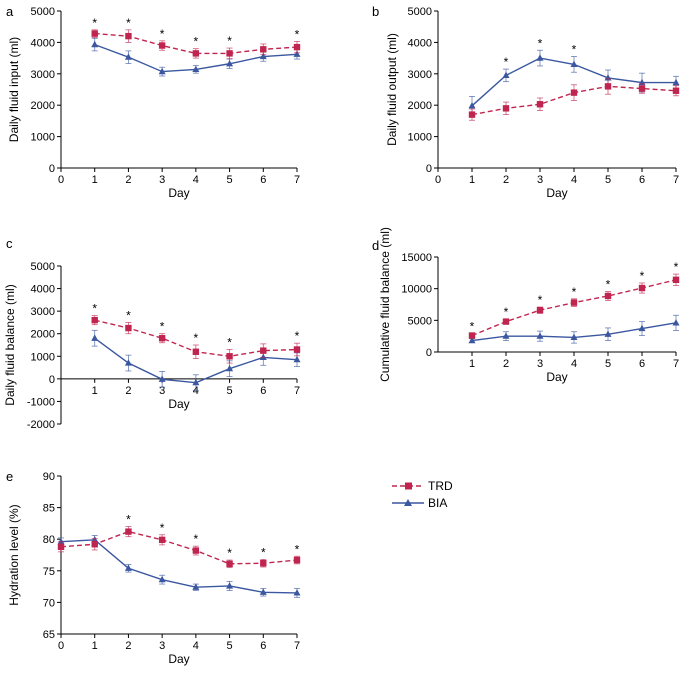 This screenshot has width=685, height=675. What do you see at coordinates (438, 180) in the screenshot?
I see `x-tick-label-b: 0` at bounding box center [438, 180].